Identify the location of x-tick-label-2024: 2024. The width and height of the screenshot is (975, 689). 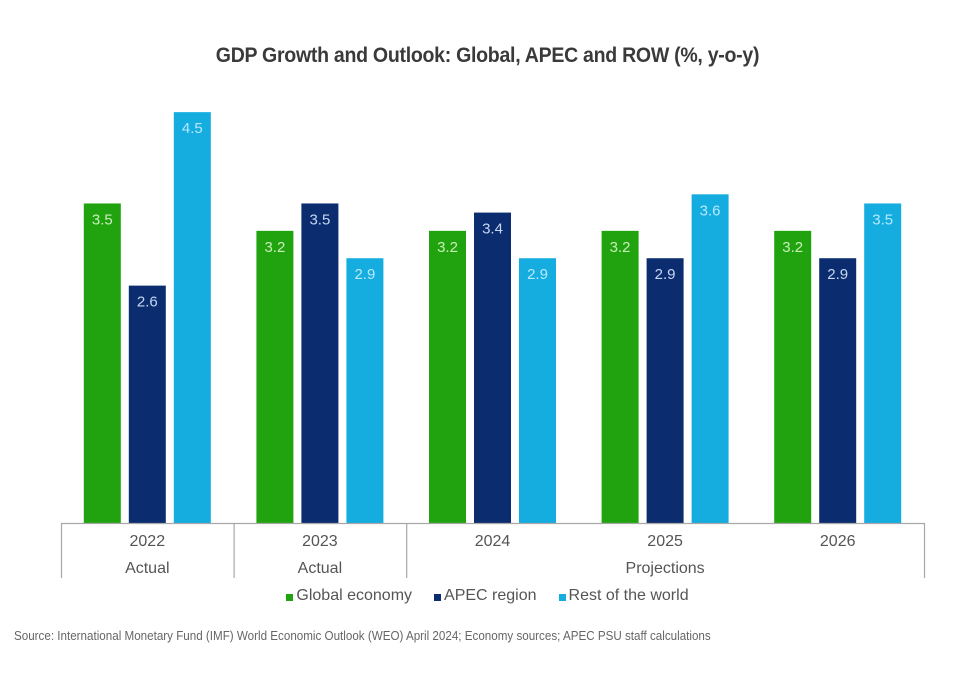
(493, 541).